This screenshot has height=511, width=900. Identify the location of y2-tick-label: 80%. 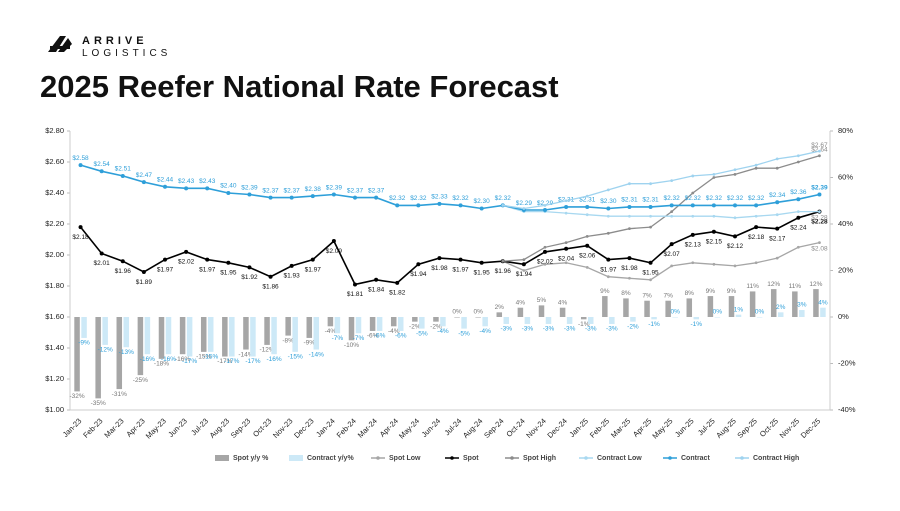
(845, 130).